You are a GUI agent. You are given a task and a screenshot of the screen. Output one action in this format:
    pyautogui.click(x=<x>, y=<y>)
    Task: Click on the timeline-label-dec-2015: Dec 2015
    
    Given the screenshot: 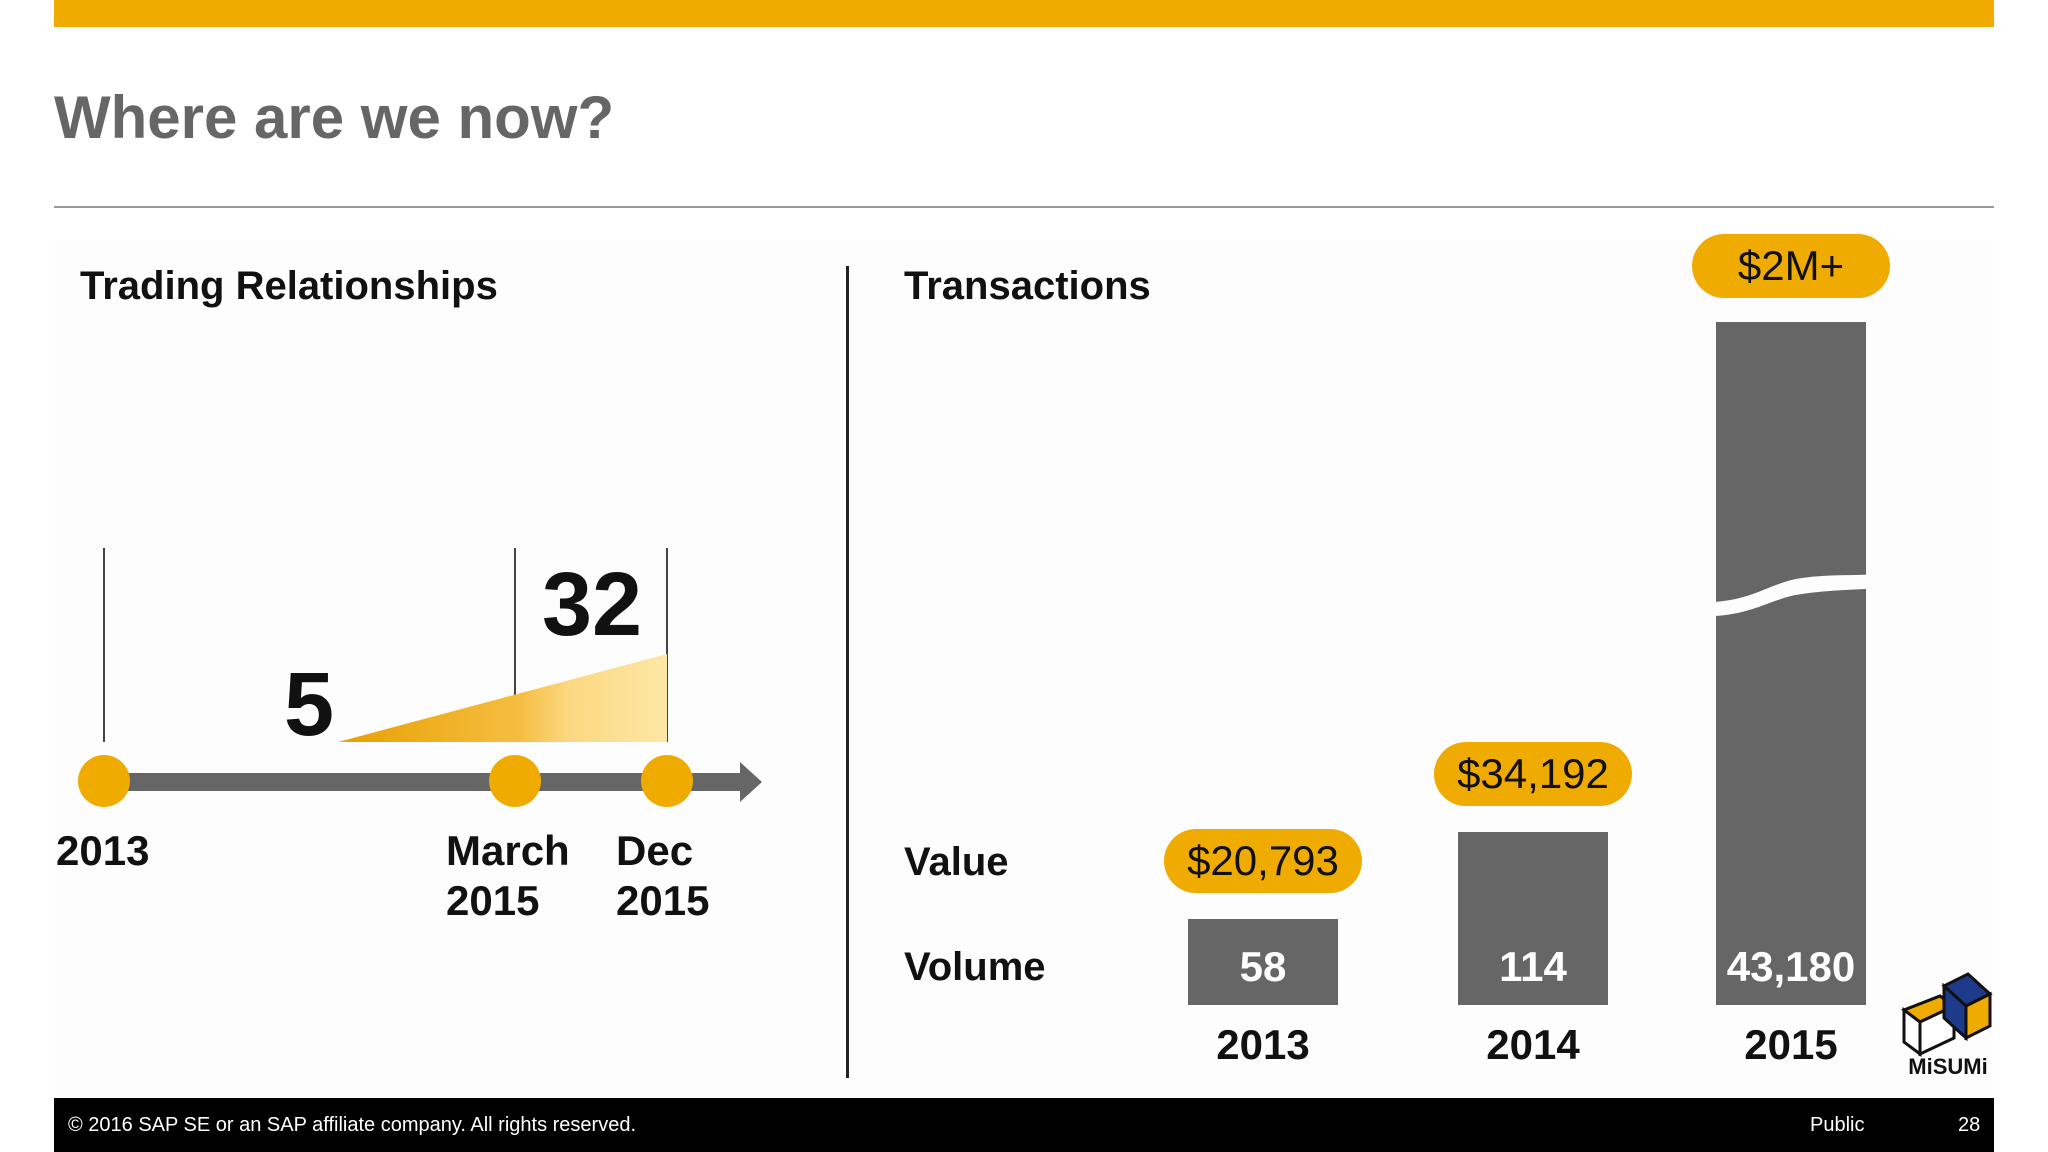 What is the action you would take?
    pyautogui.click(x=663, y=875)
    